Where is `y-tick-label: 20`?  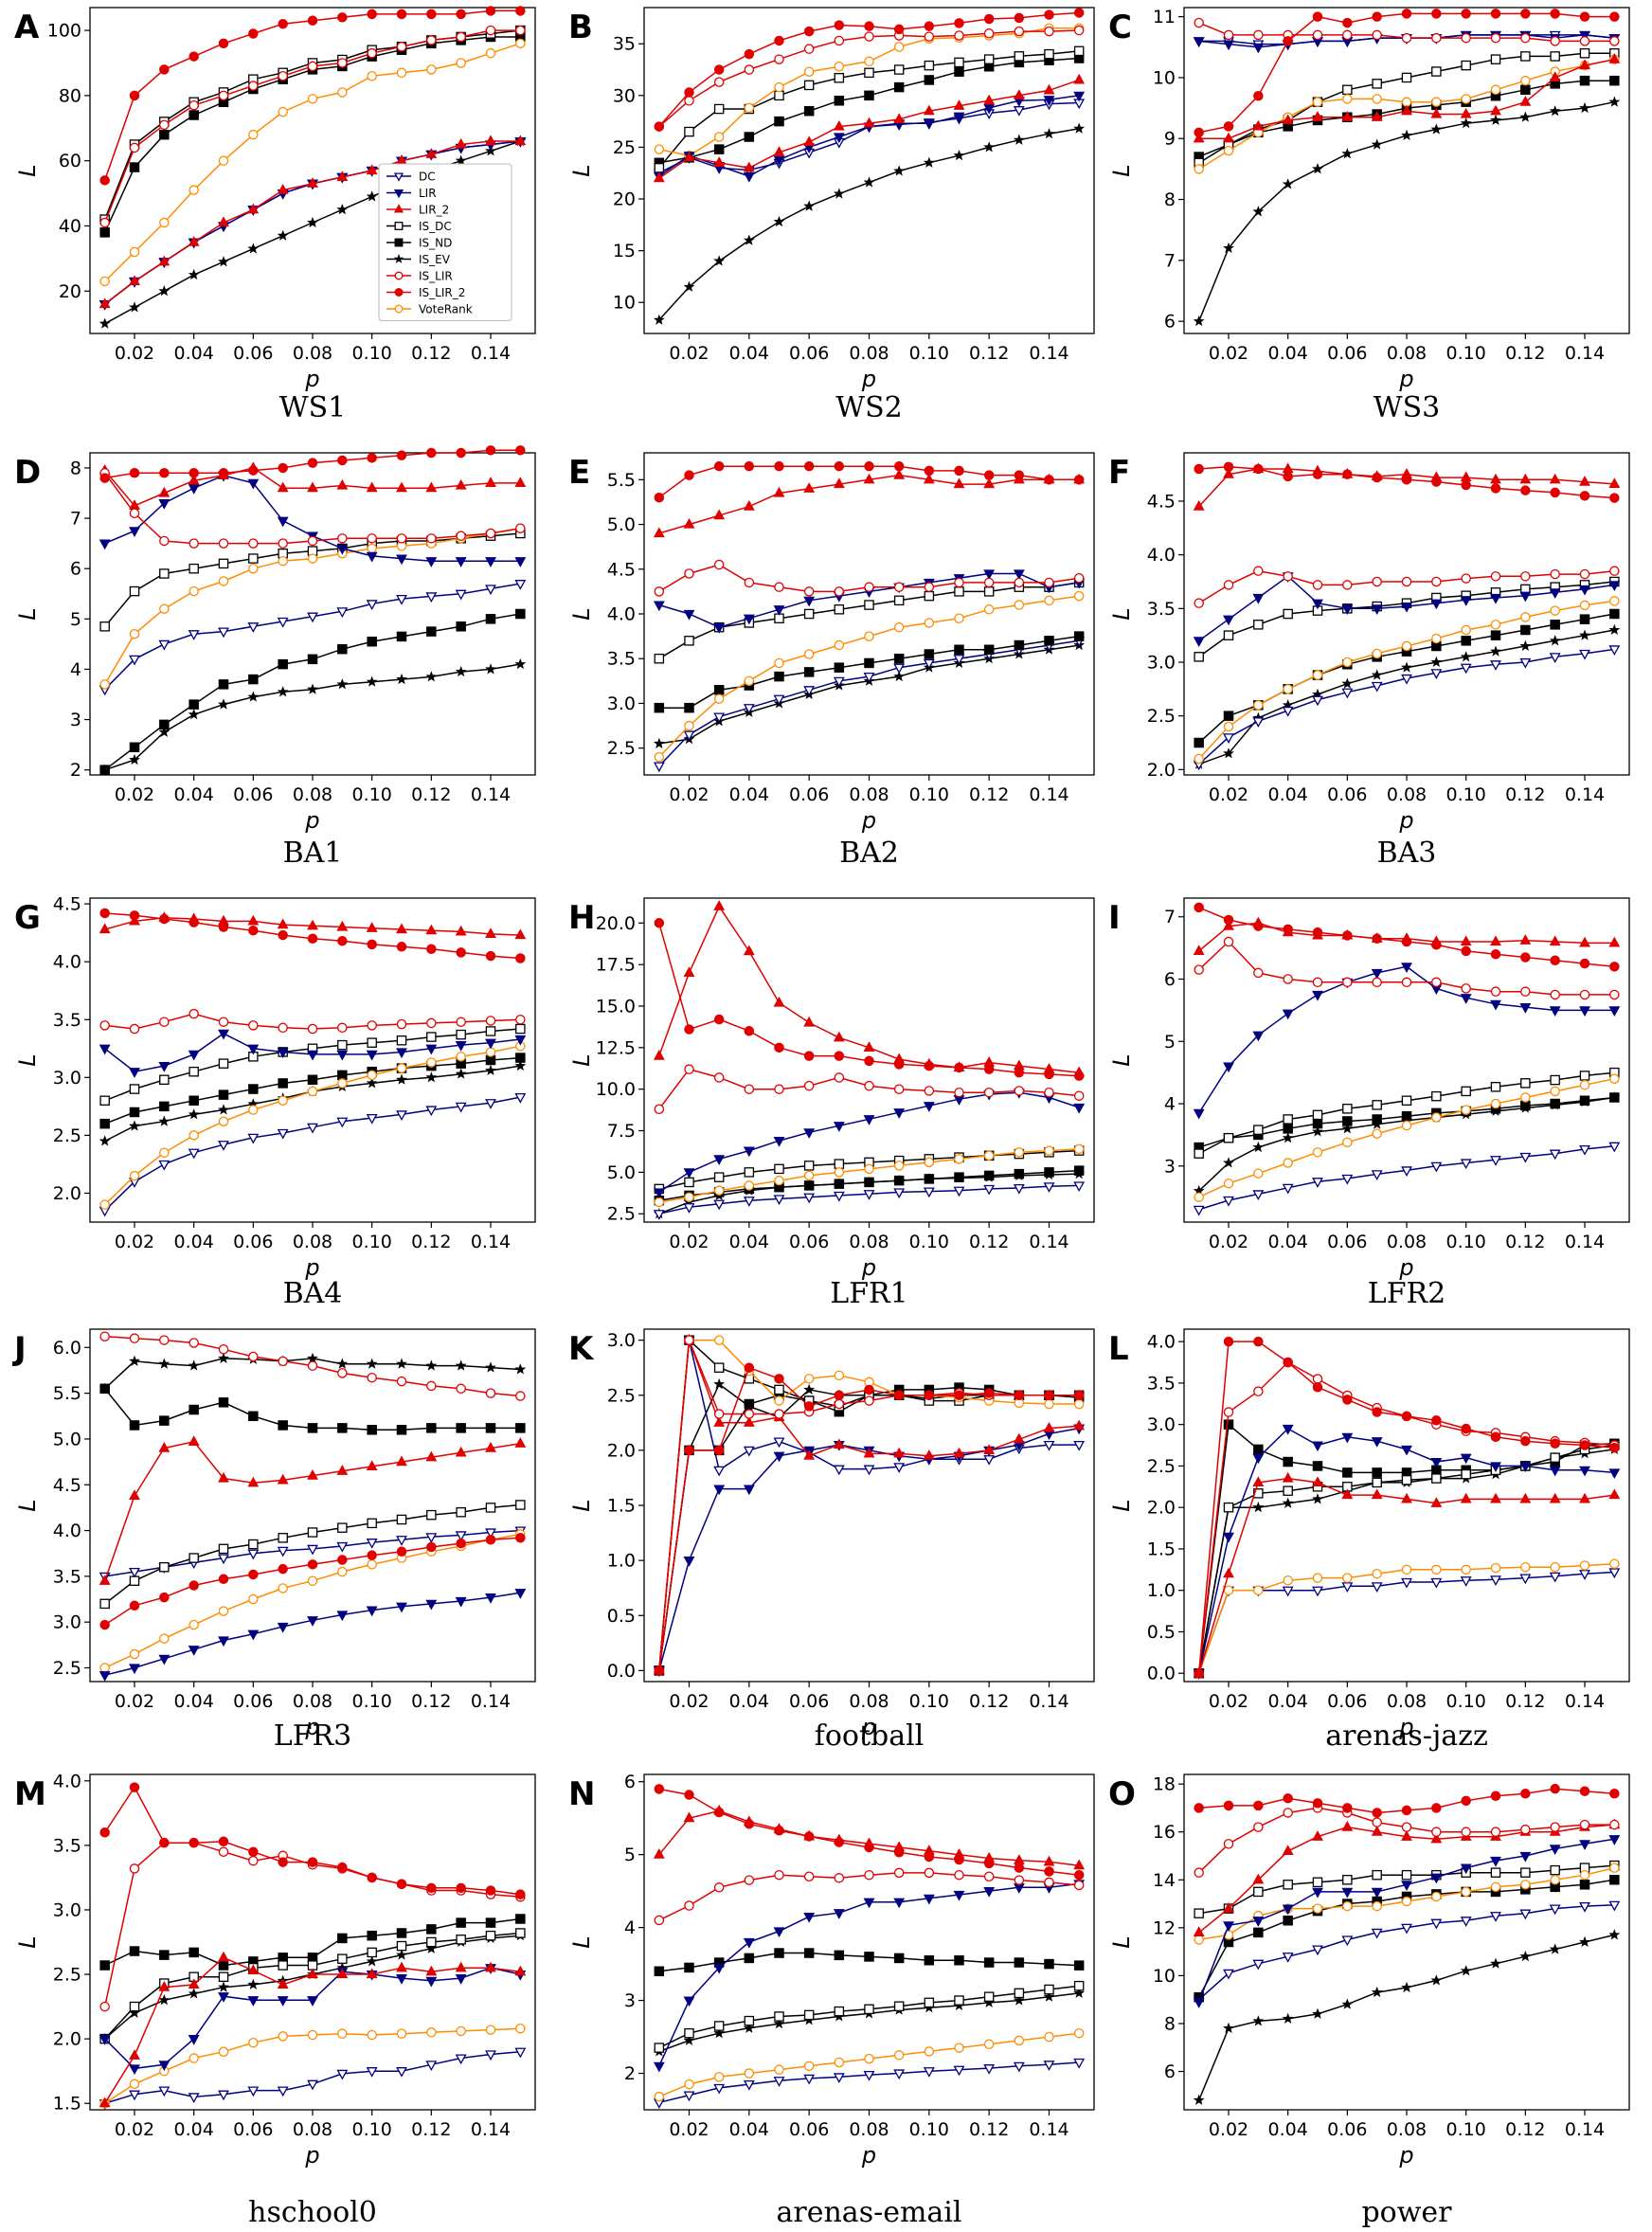 y-tick-label: 20 is located at coordinates (624, 199).